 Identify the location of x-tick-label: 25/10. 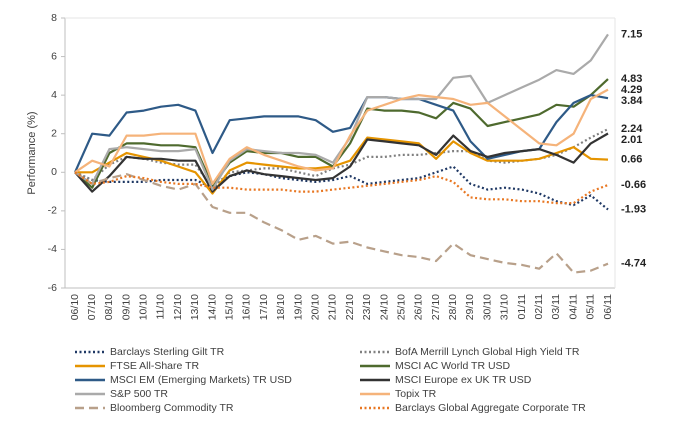
(401, 307).